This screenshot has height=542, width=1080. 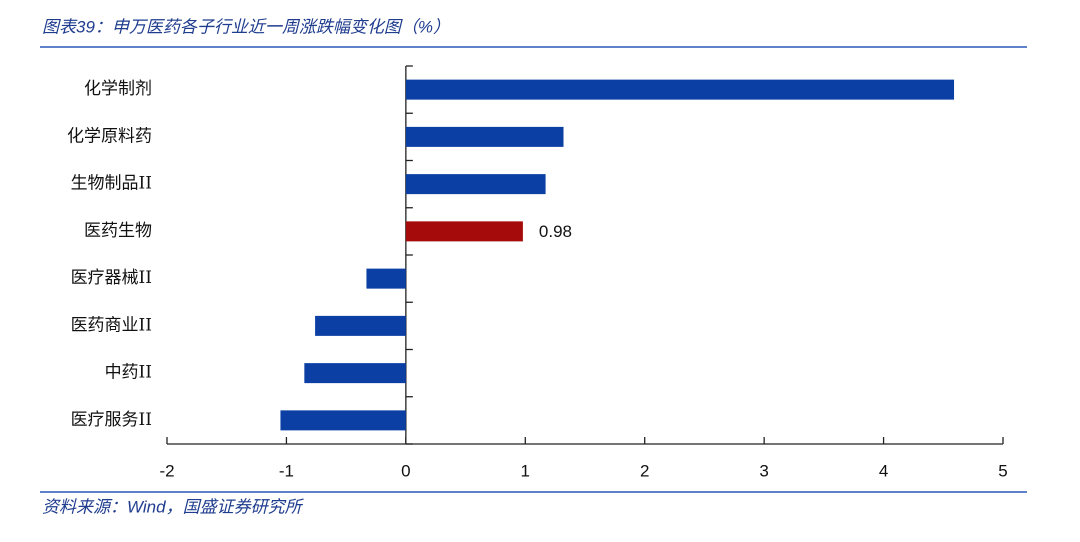 I want to click on x-tick-label: 5, so click(x=1002, y=470).